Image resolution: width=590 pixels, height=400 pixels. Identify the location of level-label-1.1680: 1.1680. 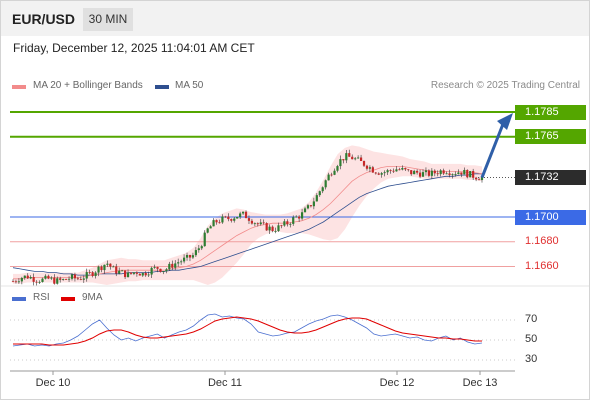
(542, 241).